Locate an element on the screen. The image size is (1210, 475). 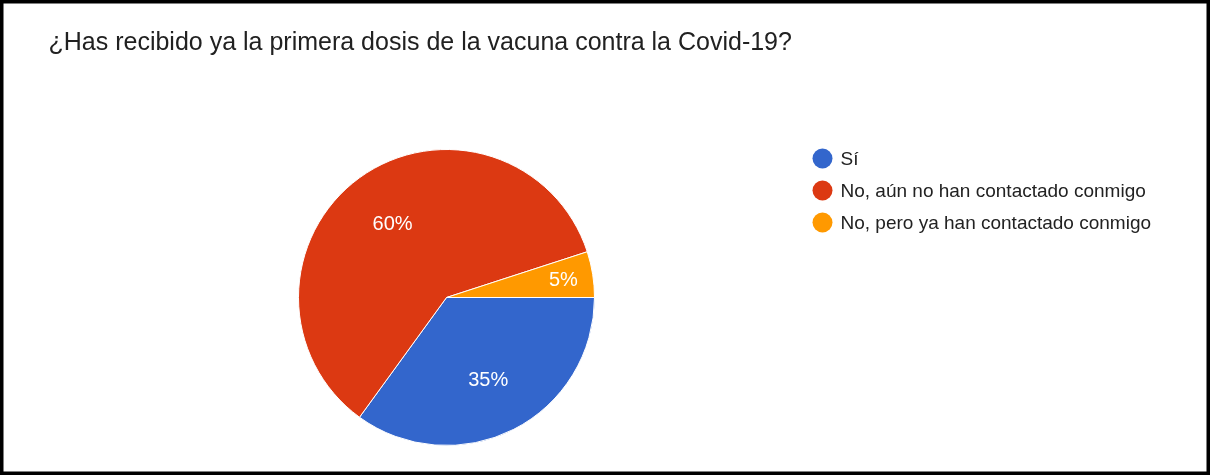
legend-label: Sí is located at coordinates (850, 158).